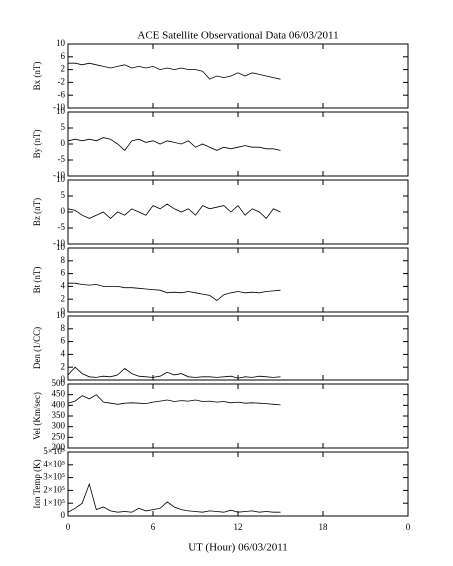  What do you see at coordinates (54, 489) in the screenshot?
I see `y-tick-label: 2×10⁵` at bounding box center [54, 489].